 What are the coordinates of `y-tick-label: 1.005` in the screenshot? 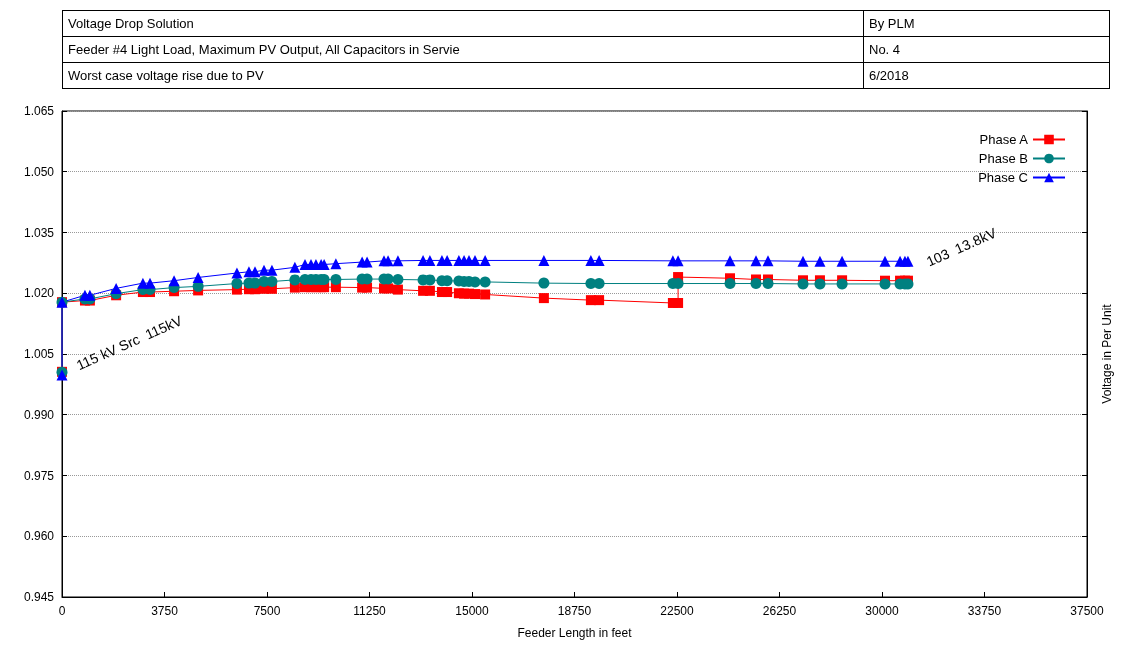 It's located at (39, 354).